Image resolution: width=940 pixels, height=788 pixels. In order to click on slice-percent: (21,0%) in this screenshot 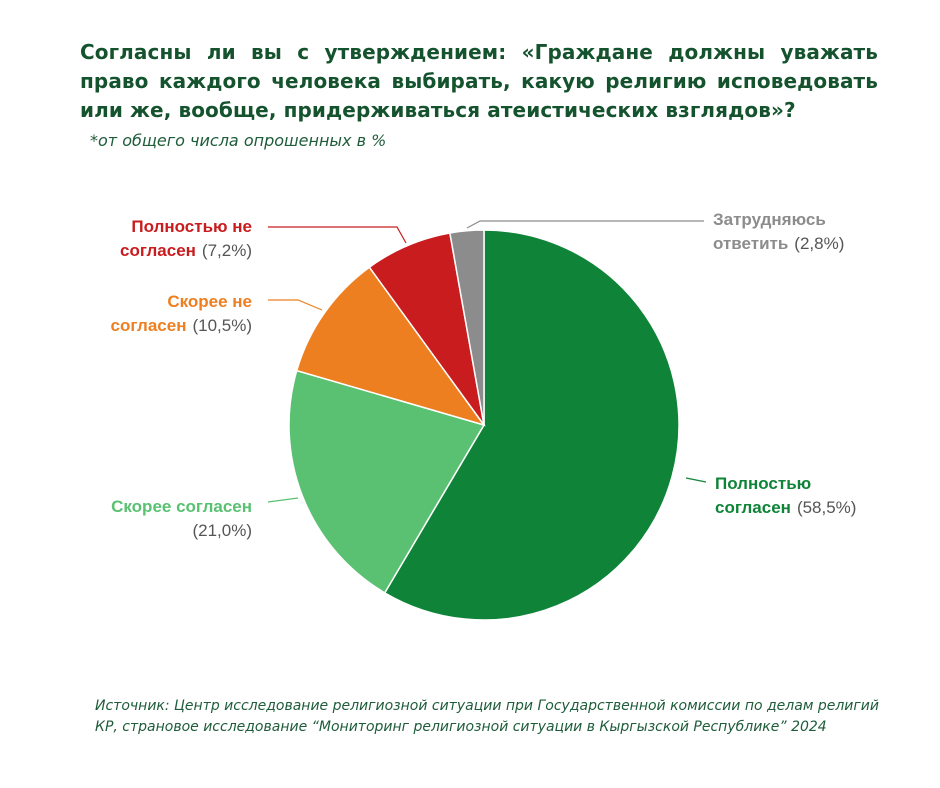, I will do `click(222, 530)`.